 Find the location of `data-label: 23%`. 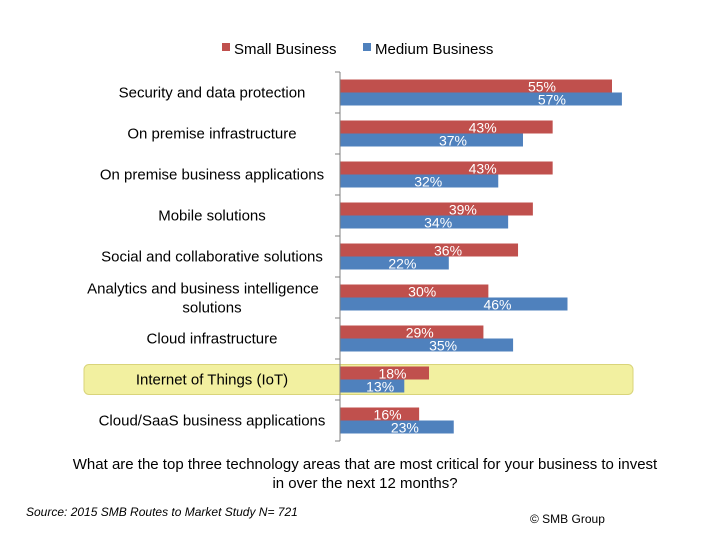

data-label: 23% is located at coordinates (405, 428).